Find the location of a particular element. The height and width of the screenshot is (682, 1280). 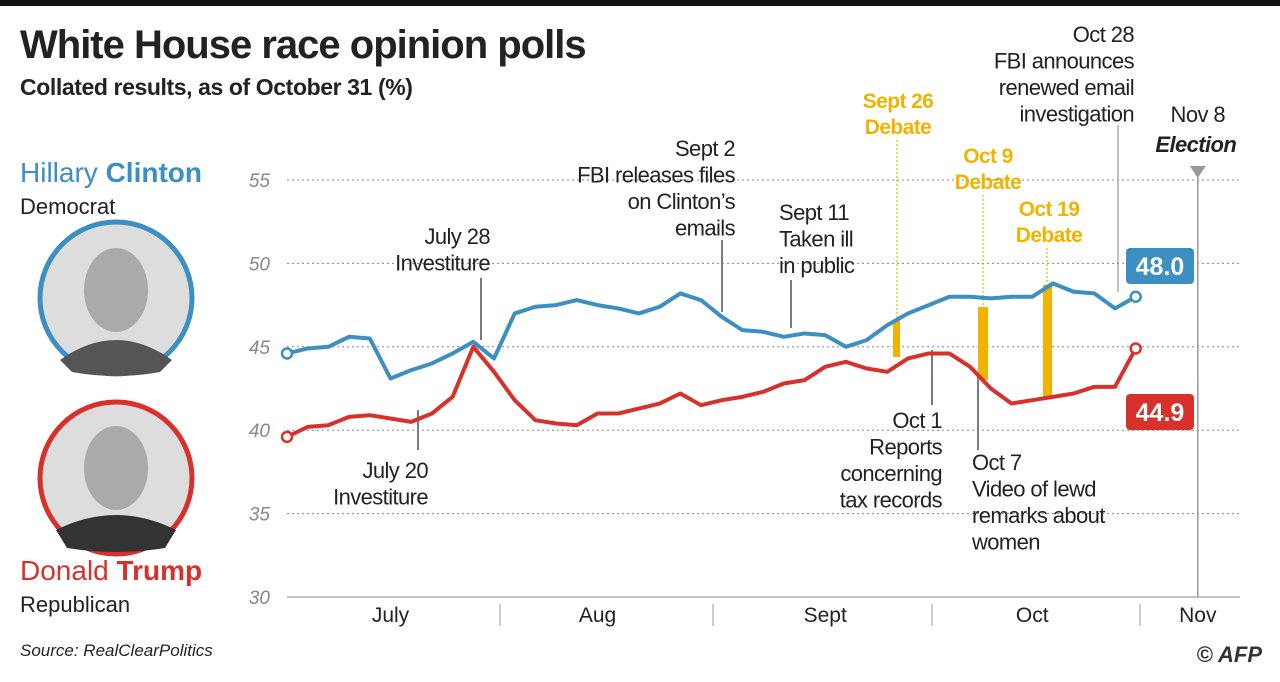

legend-first-name: Donald is located at coordinates (64, 570).